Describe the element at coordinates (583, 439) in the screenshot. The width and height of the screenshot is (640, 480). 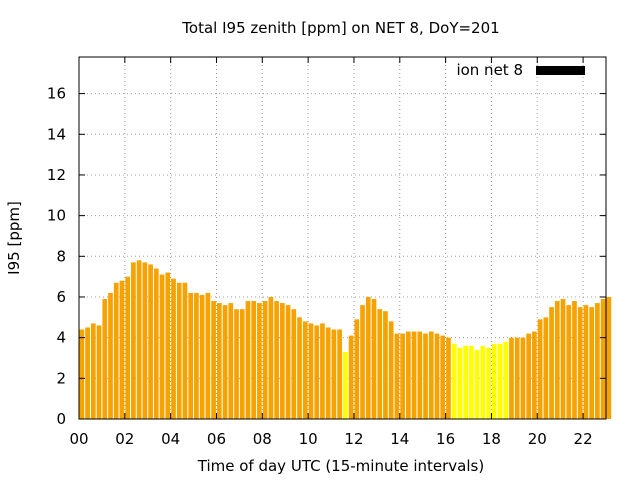
I see `x-tick-label: 22` at that location.